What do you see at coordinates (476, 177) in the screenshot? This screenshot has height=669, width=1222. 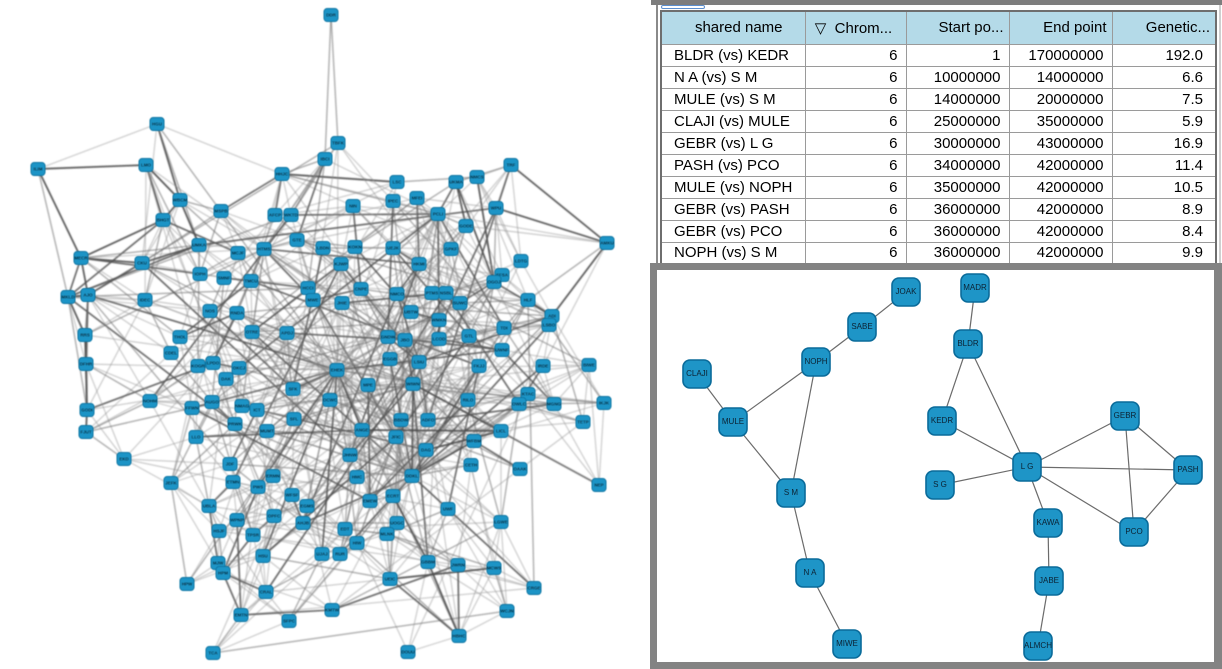 I see `svg-text: NMCS` at bounding box center [476, 177].